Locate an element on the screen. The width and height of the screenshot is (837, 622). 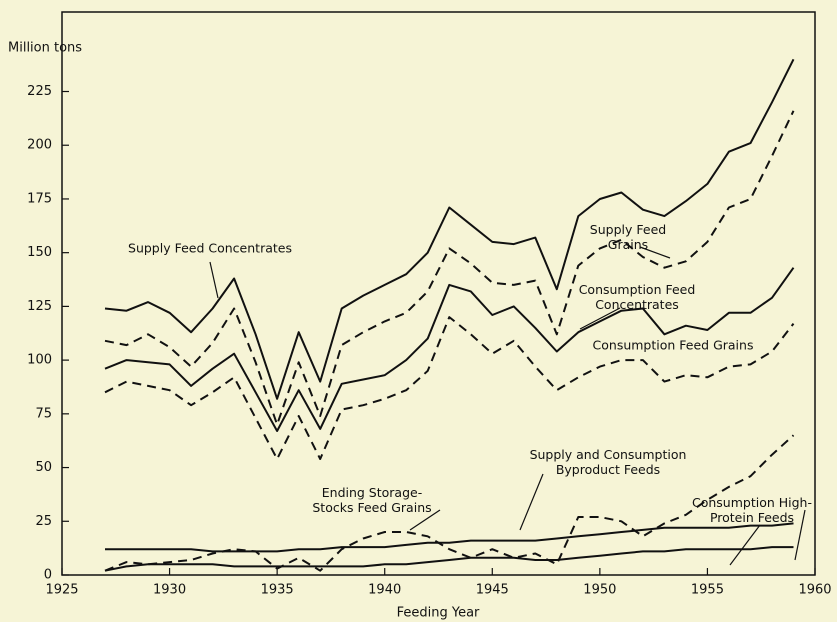
y-tick-label: 200 is located at coordinates (39, 145).